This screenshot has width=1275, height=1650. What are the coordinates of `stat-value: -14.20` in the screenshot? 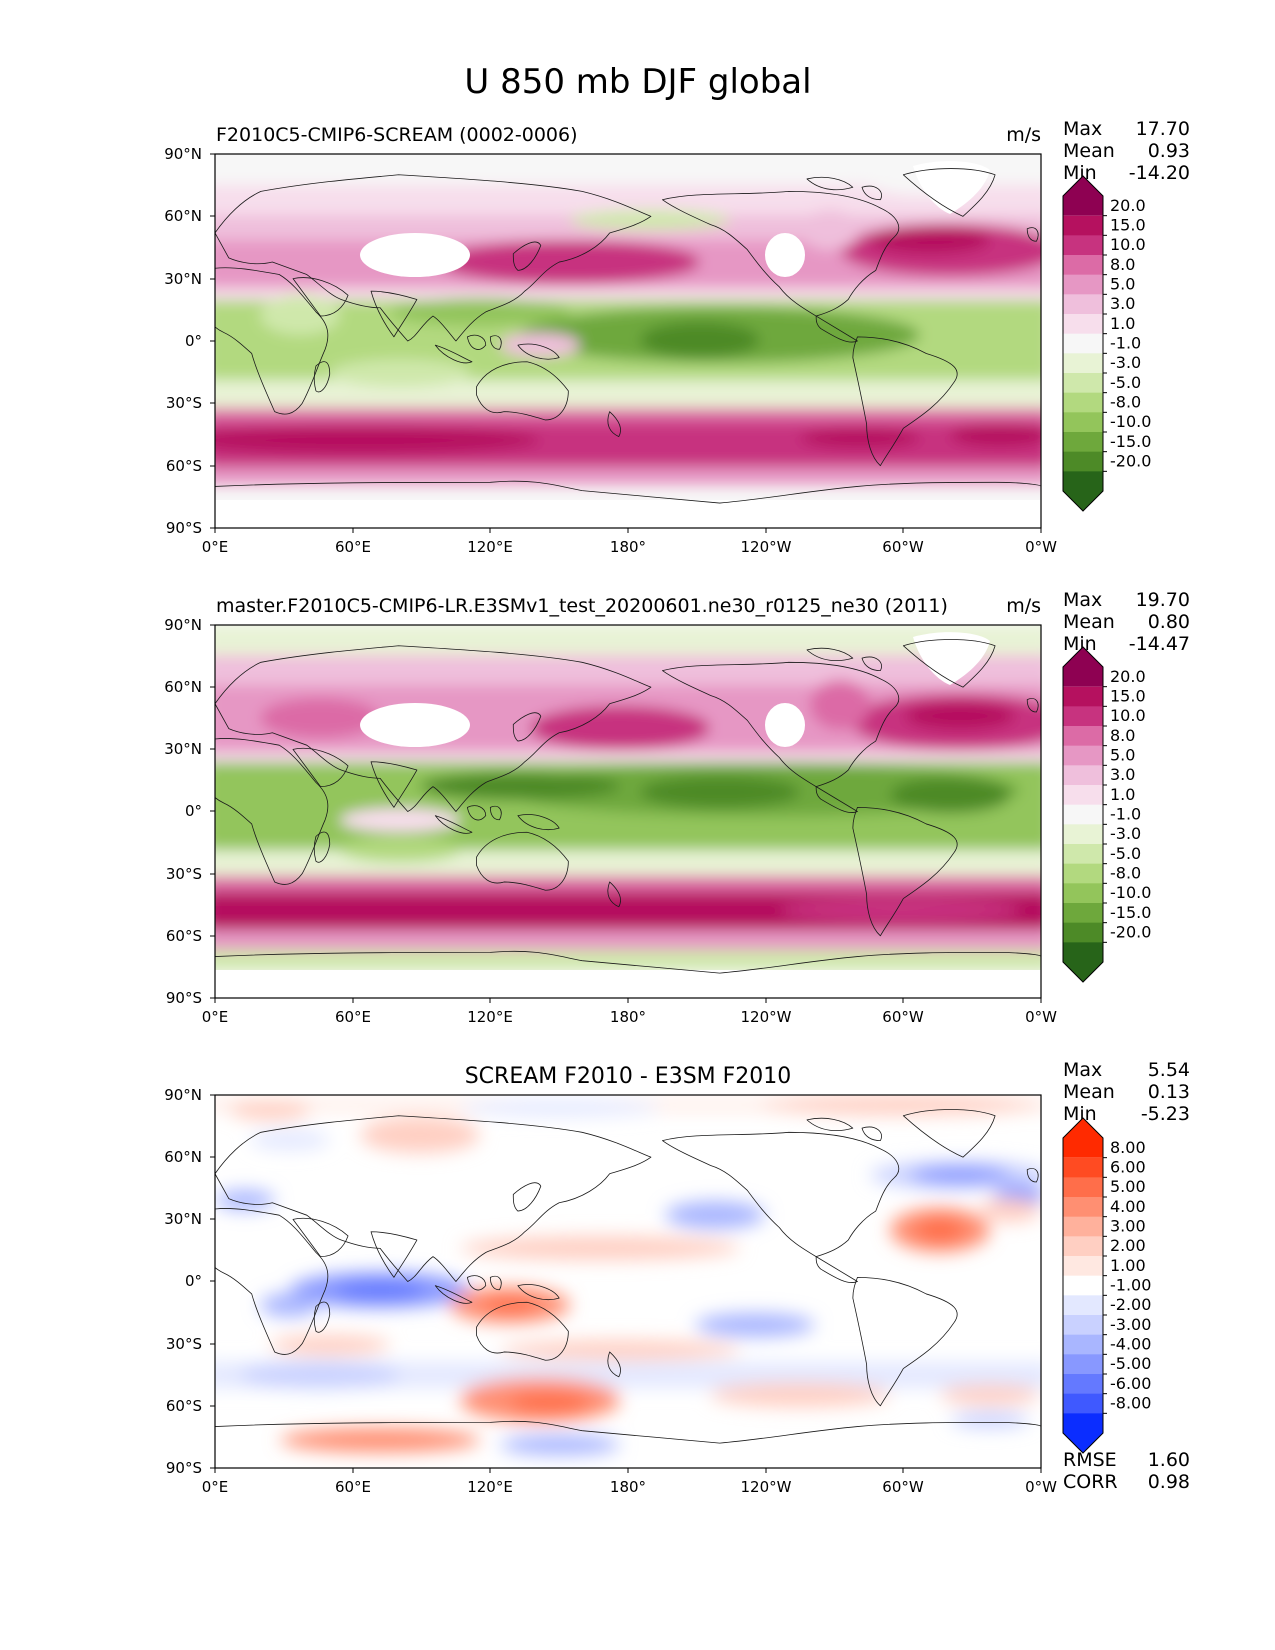 It's located at (1159, 173).